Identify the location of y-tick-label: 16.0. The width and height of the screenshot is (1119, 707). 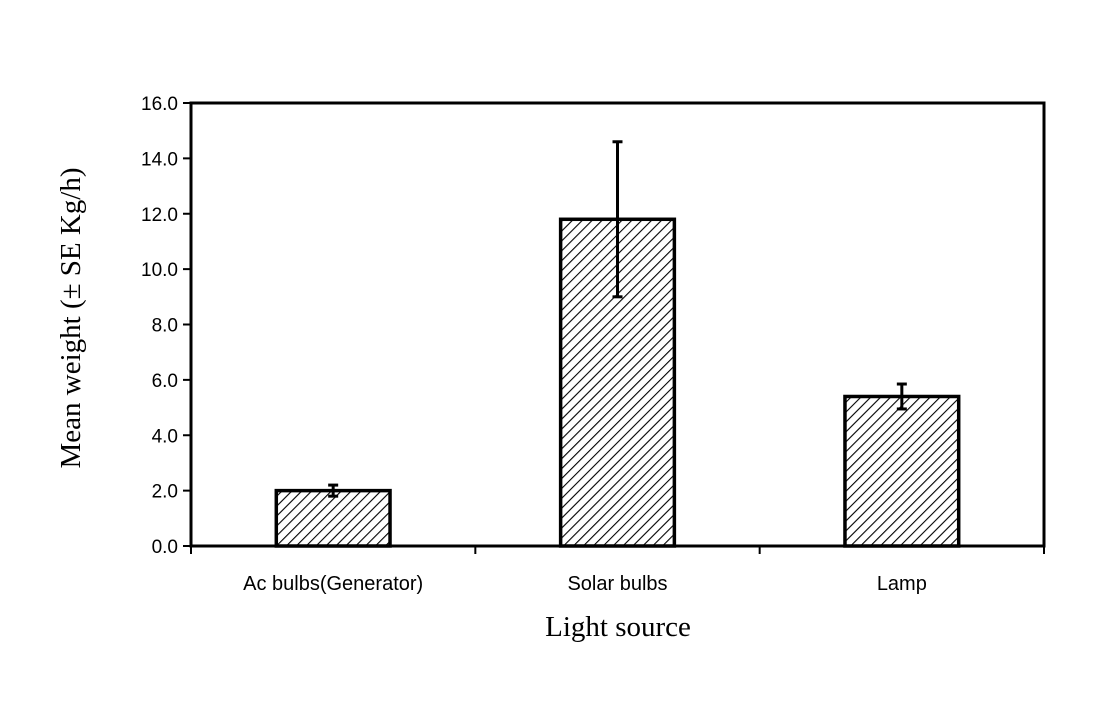
(159, 104).